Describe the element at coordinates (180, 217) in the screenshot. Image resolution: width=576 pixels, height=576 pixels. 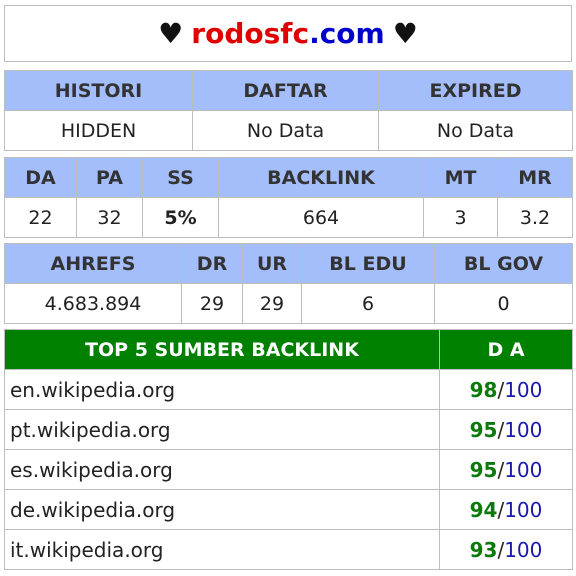
I see `value-ss: 5%` at that location.